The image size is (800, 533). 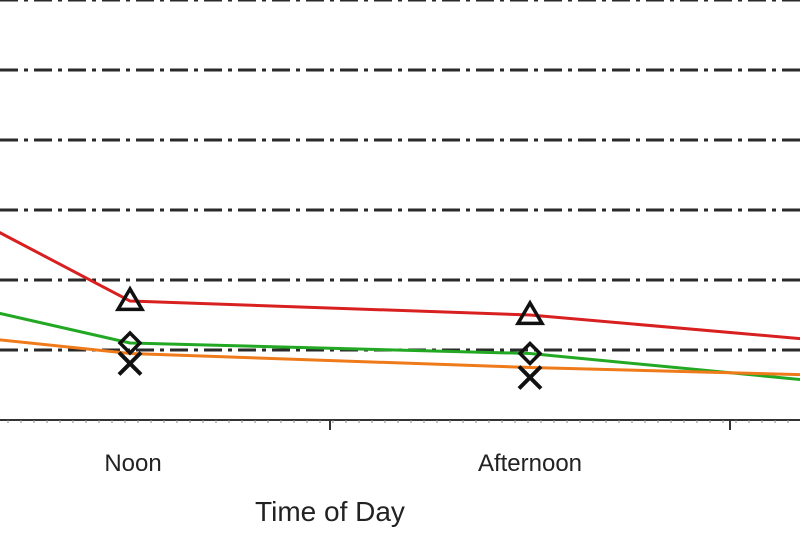 What do you see at coordinates (330, 511) in the screenshot?
I see `x-axis-label: Time of Day` at bounding box center [330, 511].